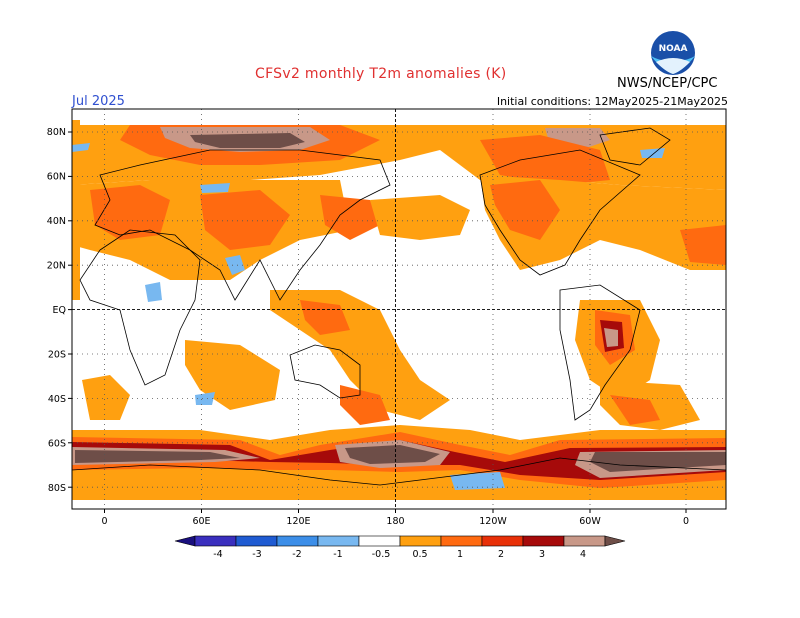  What do you see at coordinates (140, 307) in the screenshot?
I see `coastline-africa` at bounding box center [140, 307].